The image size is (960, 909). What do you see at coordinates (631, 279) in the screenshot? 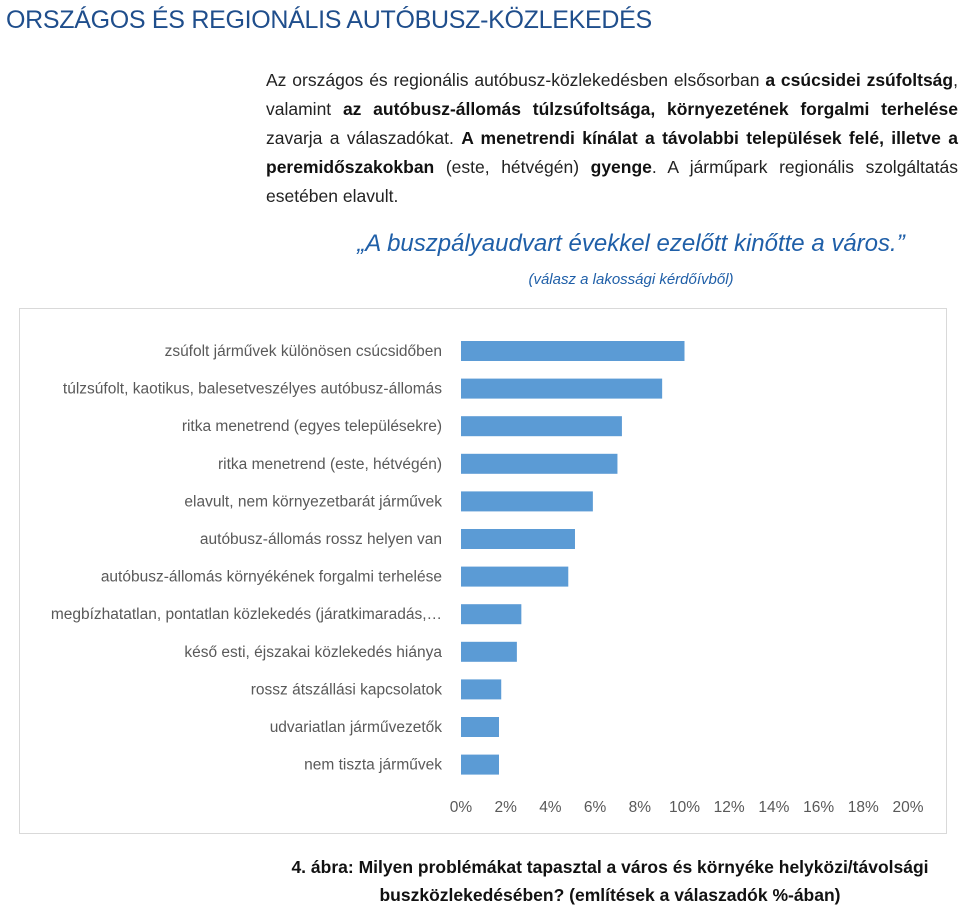
I see `quote-source: (válasz a lakossági kérdőívből)` at bounding box center [631, 279].